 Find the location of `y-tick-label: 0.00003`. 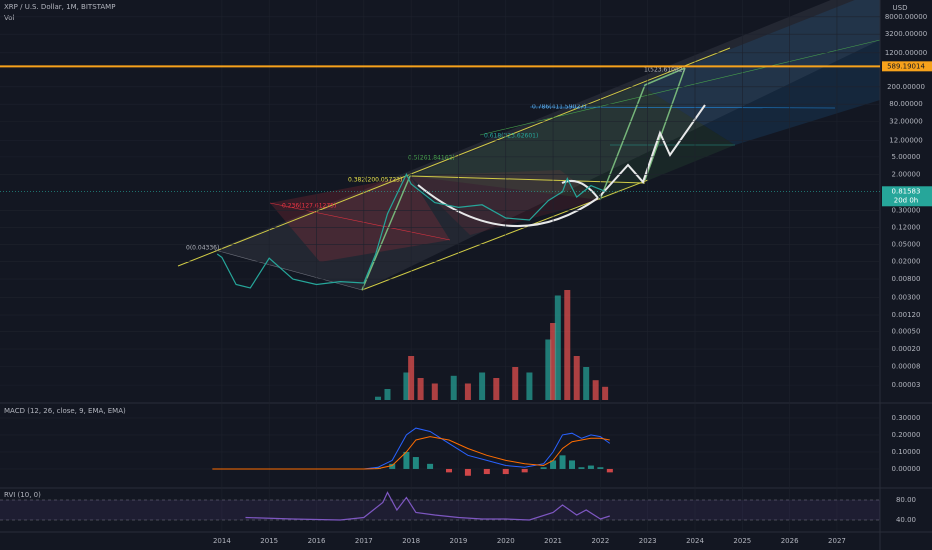

y-tick-label: 0.00003 is located at coordinates (906, 385).